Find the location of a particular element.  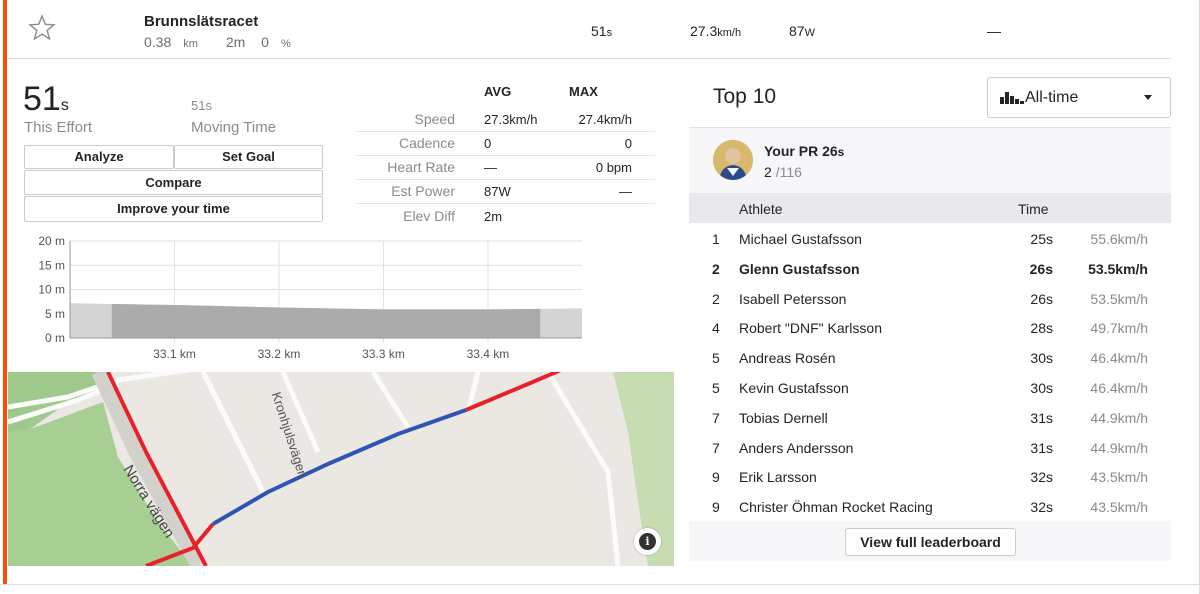

improve-time-button: Improve your time is located at coordinates (173, 209).